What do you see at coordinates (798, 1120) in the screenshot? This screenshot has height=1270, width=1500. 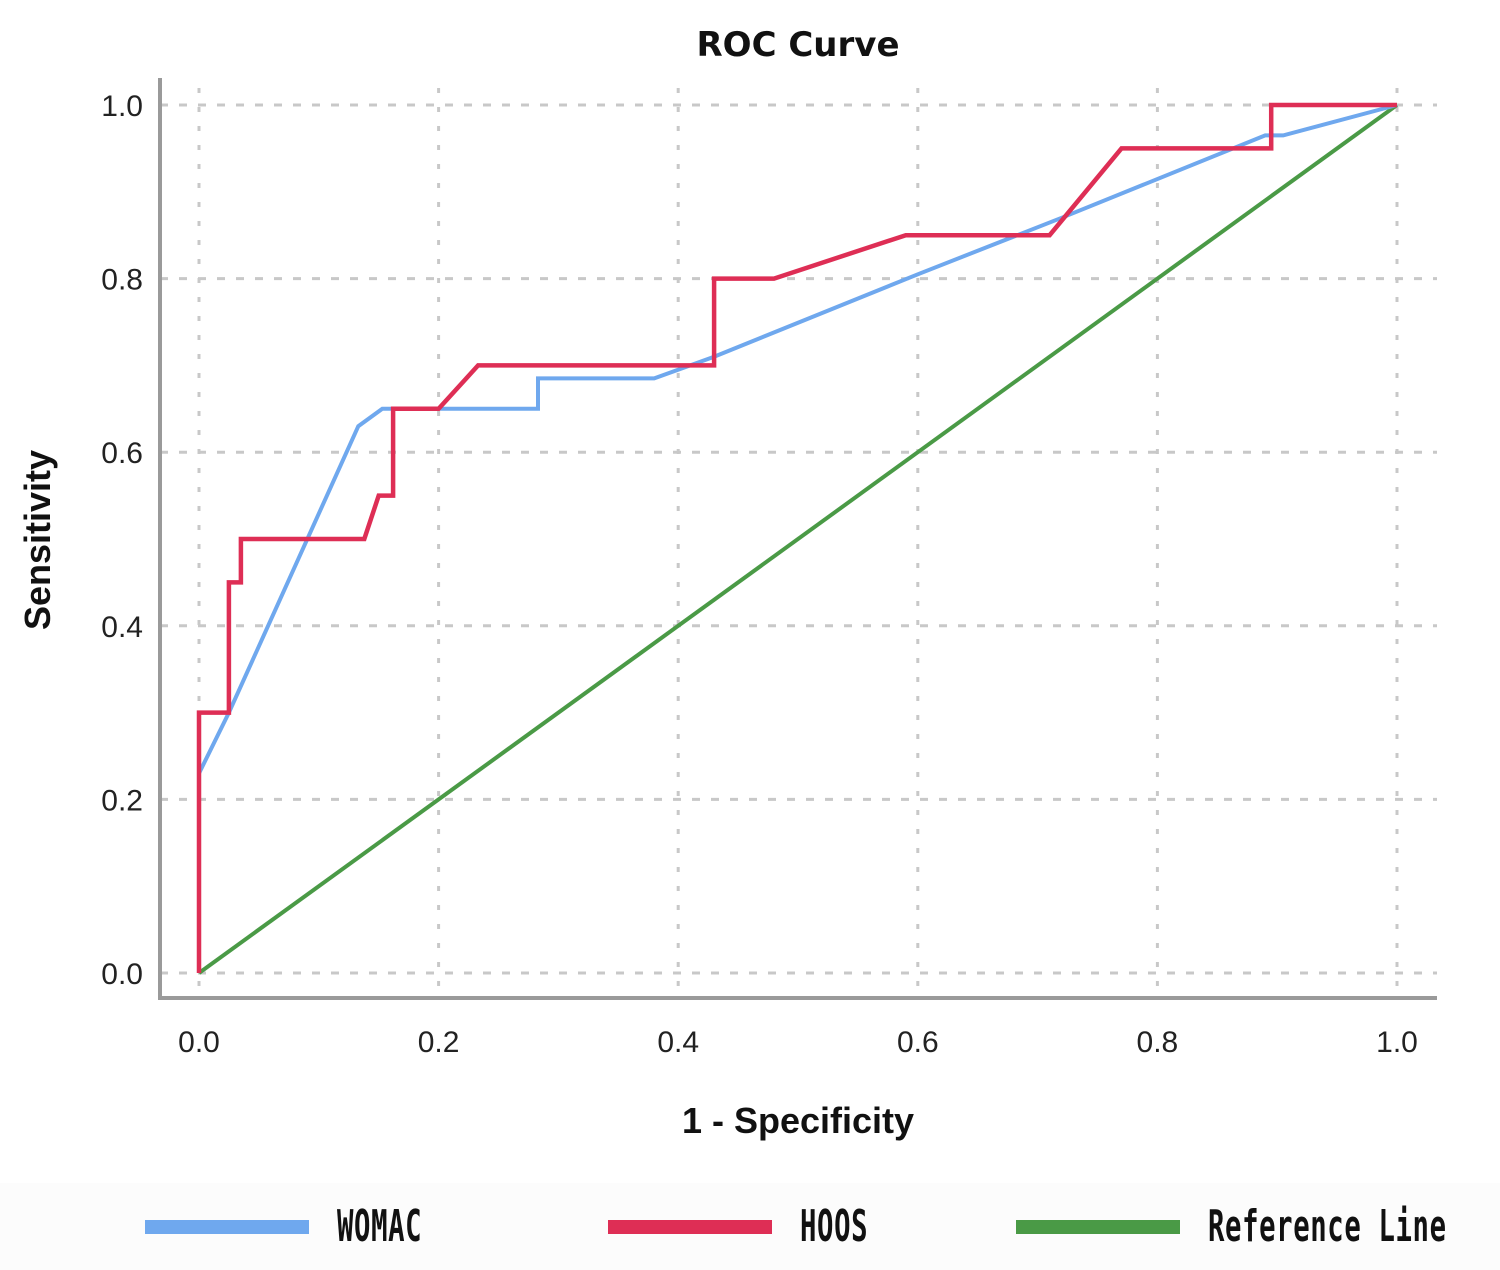 I see `x-axis-title: 1 - Specificity` at bounding box center [798, 1120].